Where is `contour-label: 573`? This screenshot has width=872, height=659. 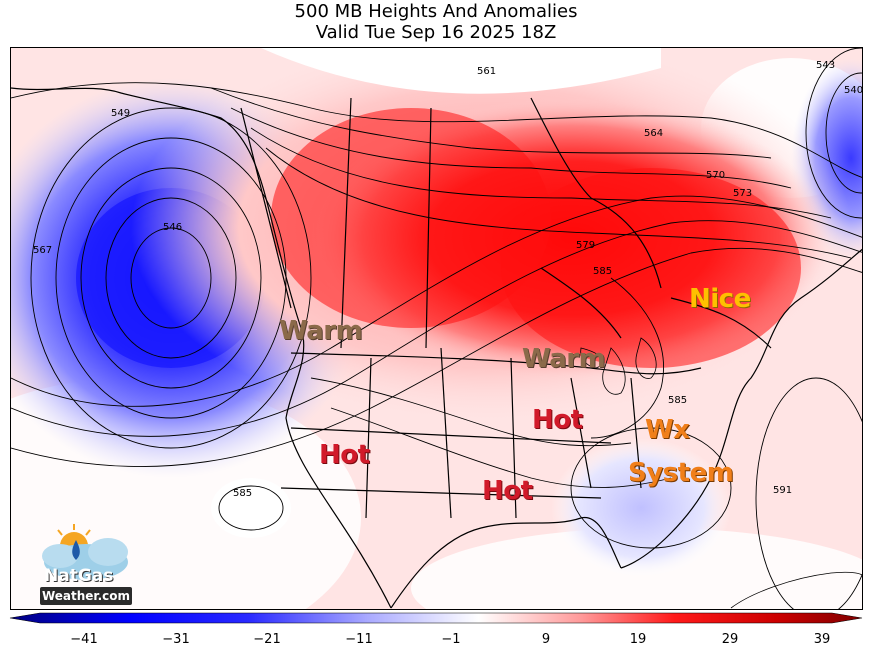 contour-label: 573 is located at coordinates (742, 193).